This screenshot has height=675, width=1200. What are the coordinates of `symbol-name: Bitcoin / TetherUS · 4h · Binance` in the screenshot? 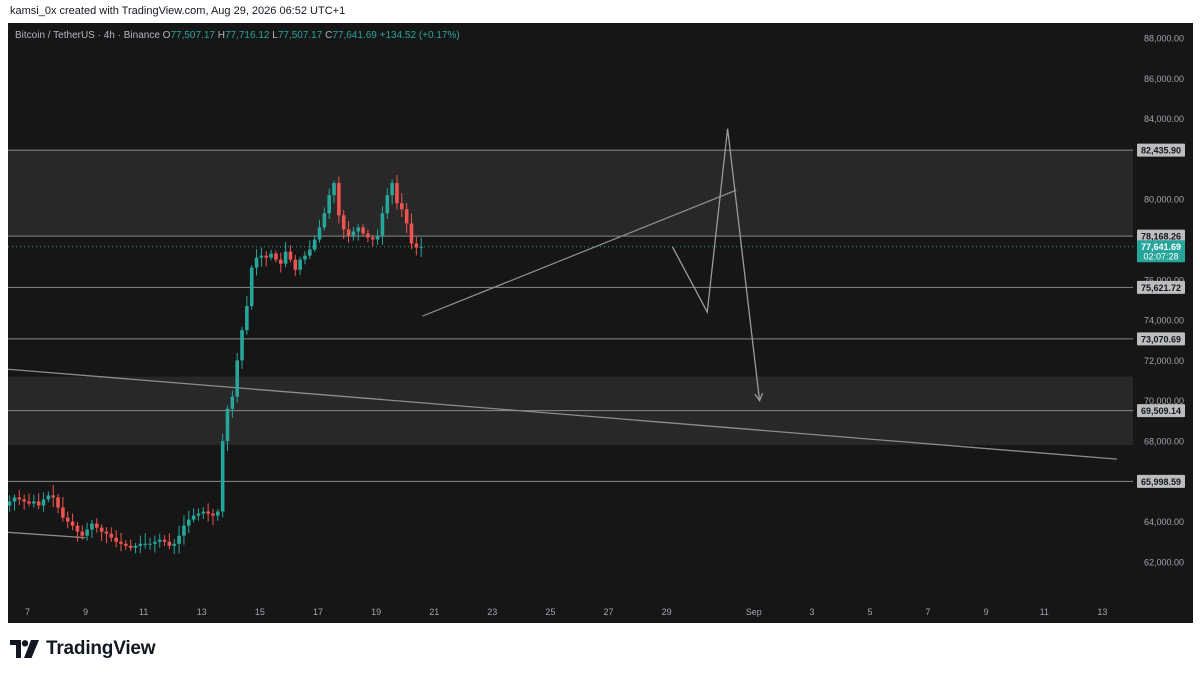 It's located at (87, 35).